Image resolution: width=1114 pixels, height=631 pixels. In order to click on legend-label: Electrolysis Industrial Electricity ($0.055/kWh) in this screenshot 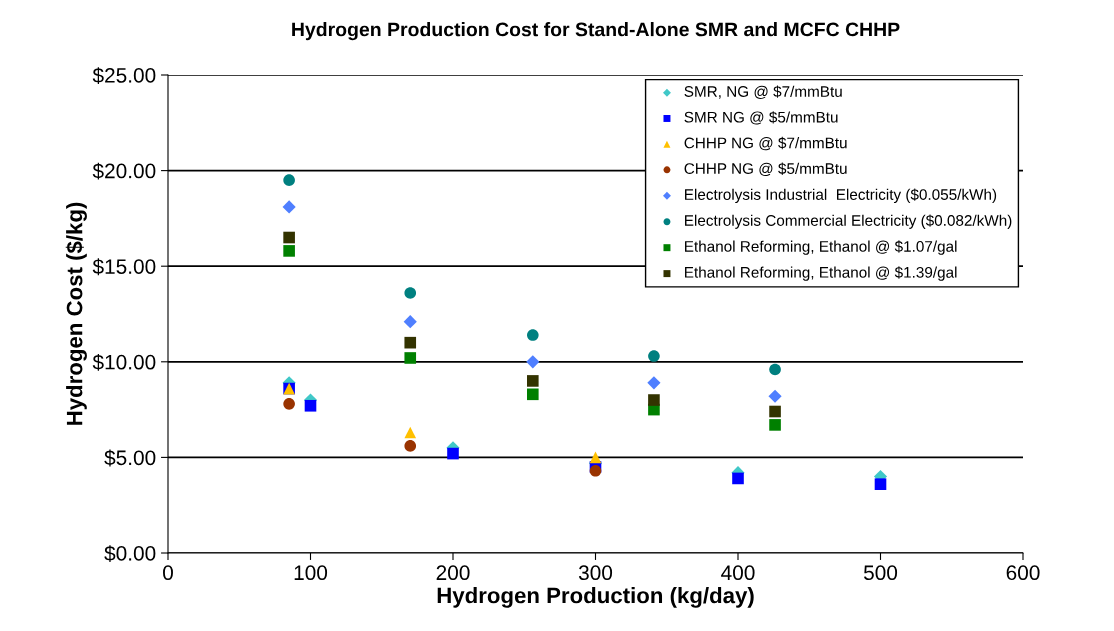, I will do `click(841, 195)`.